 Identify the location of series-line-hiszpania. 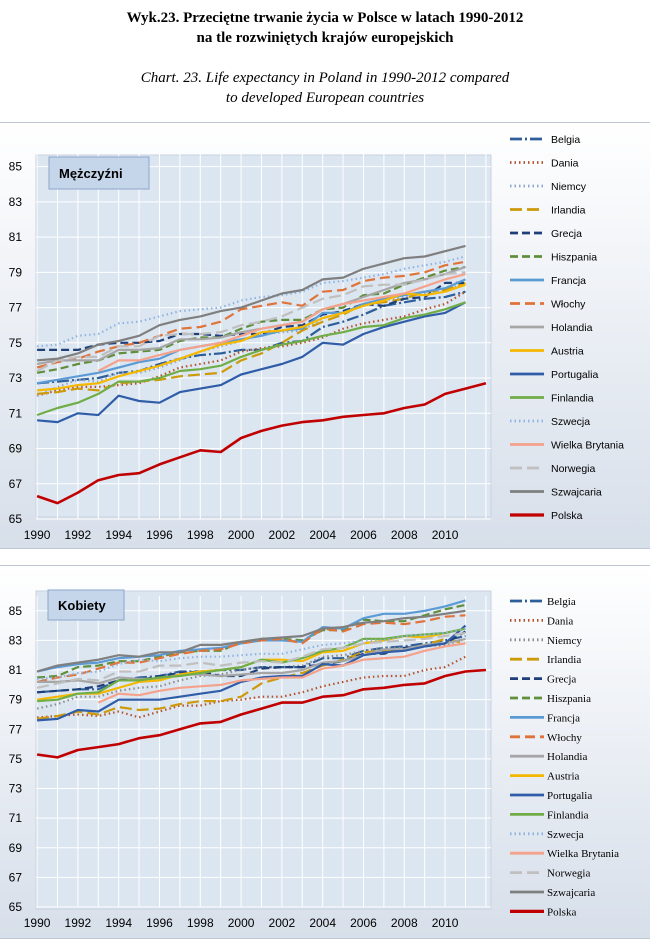
(251, 319).